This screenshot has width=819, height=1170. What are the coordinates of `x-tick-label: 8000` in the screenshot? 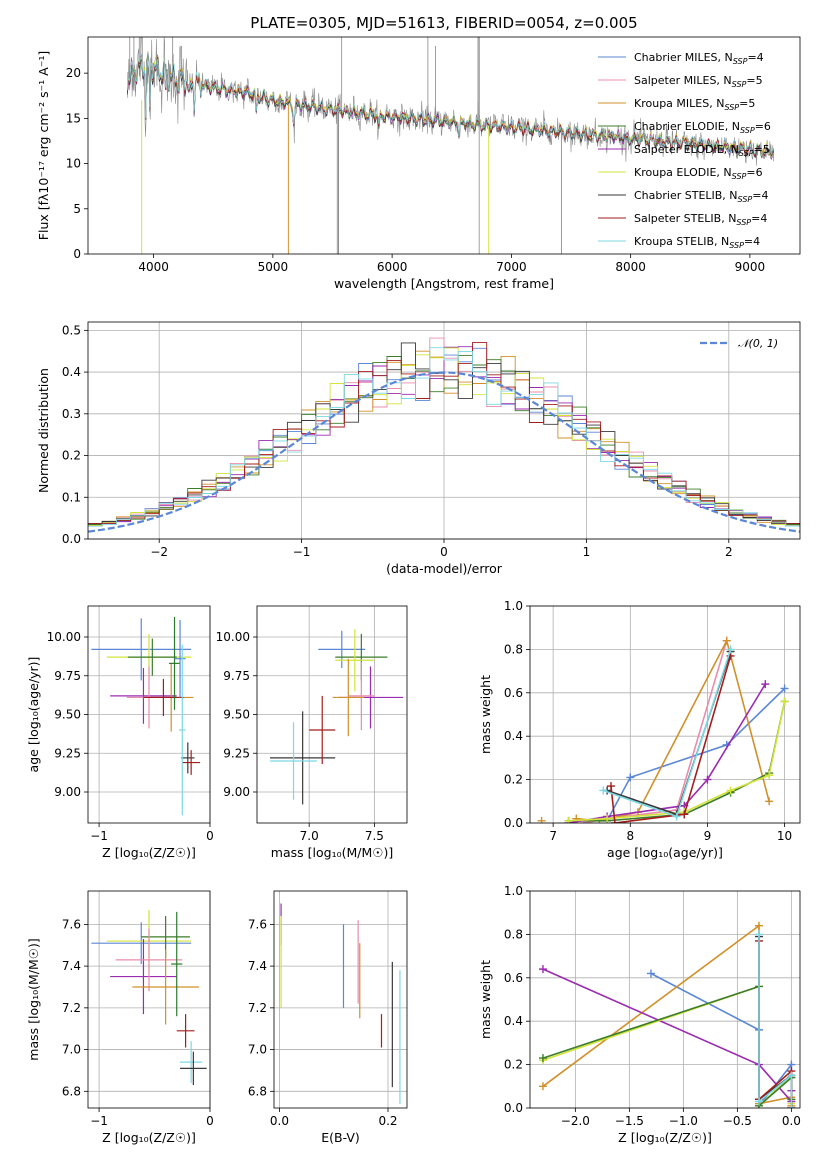 It's located at (630, 267).